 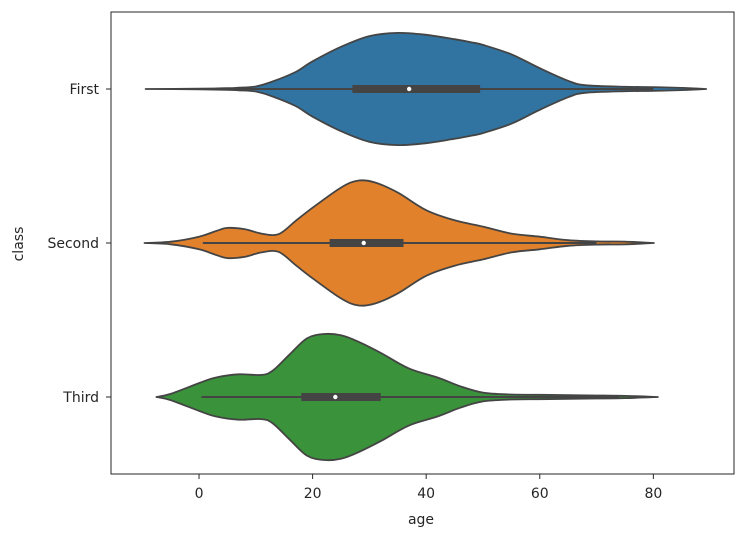 What do you see at coordinates (80, 398) in the screenshot?
I see `y-tick-label-third: Third` at bounding box center [80, 398].